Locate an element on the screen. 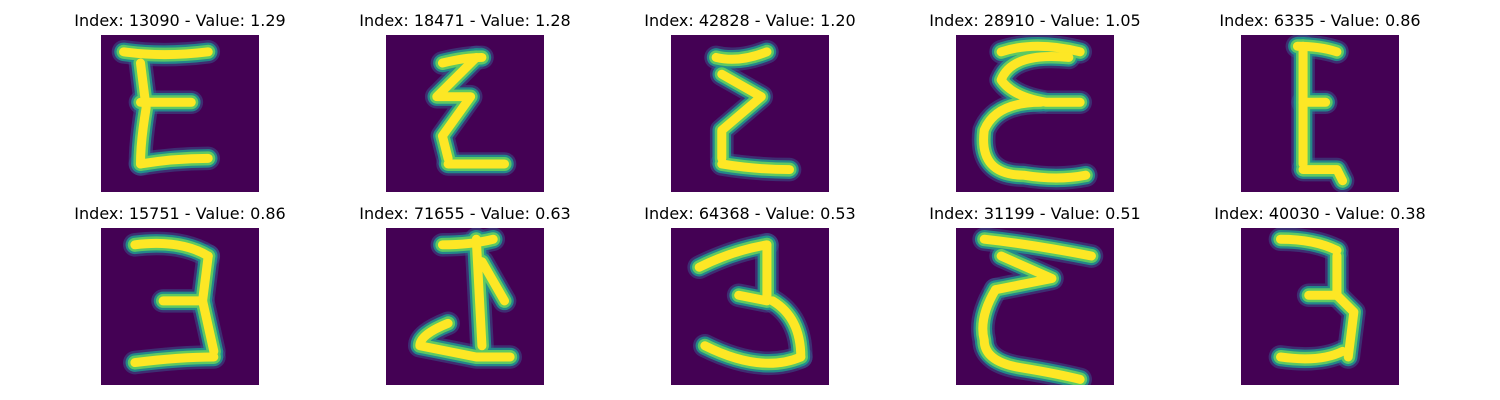  sample-cell-1: Index: 13090 - Value: 1.29 is located at coordinates (180, 101).